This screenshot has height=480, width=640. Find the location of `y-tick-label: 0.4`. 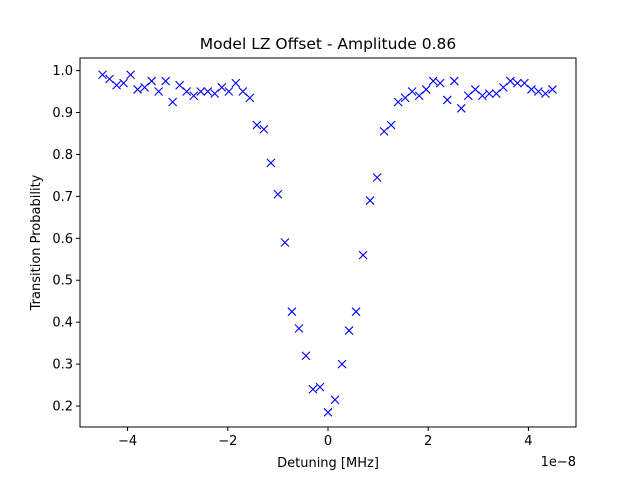

y-tick-label: 0.4 is located at coordinates (62, 323).